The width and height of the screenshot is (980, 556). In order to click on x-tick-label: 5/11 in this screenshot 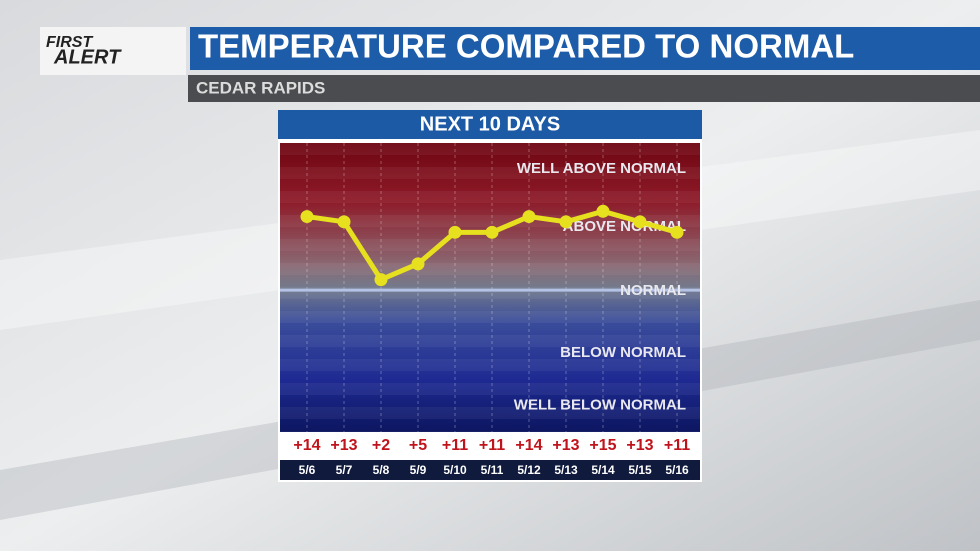, I will do `click(492, 470)`.